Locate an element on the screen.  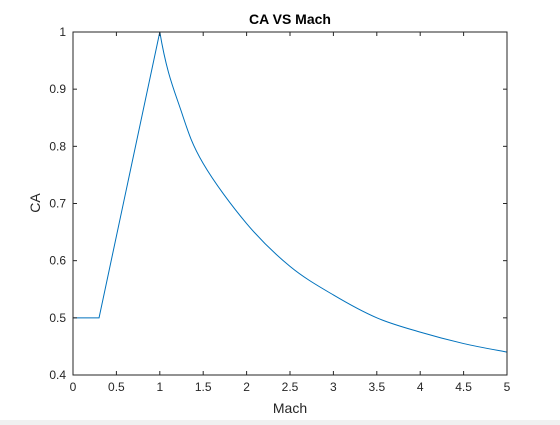
x-tick-label: 0 is located at coordinates (73, 387).